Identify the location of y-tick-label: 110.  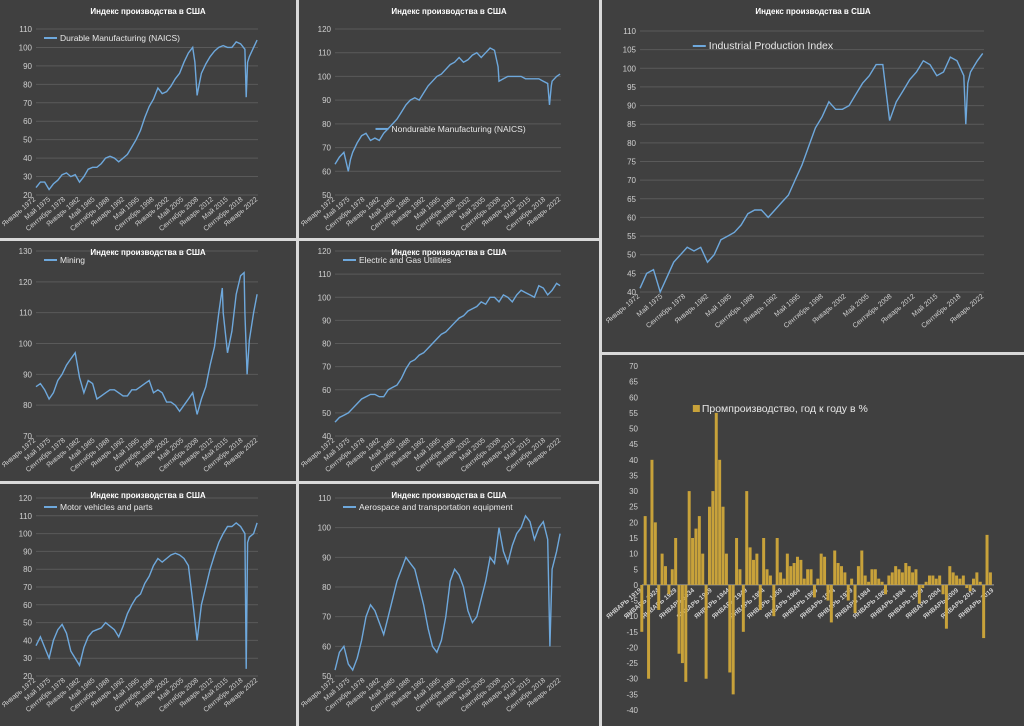
(25, 29).